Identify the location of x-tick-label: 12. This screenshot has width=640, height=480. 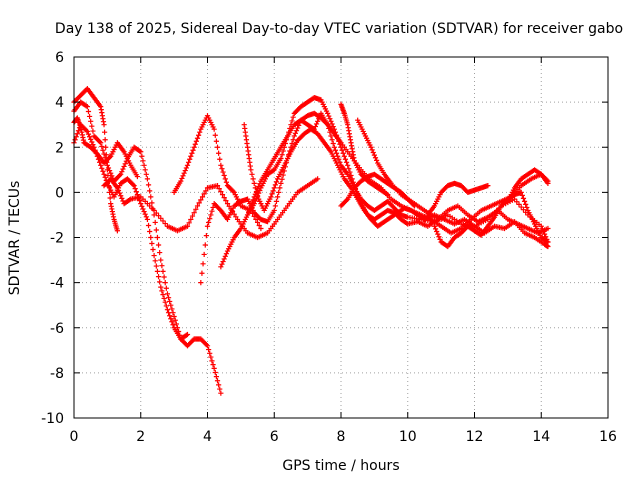
(475, 437).